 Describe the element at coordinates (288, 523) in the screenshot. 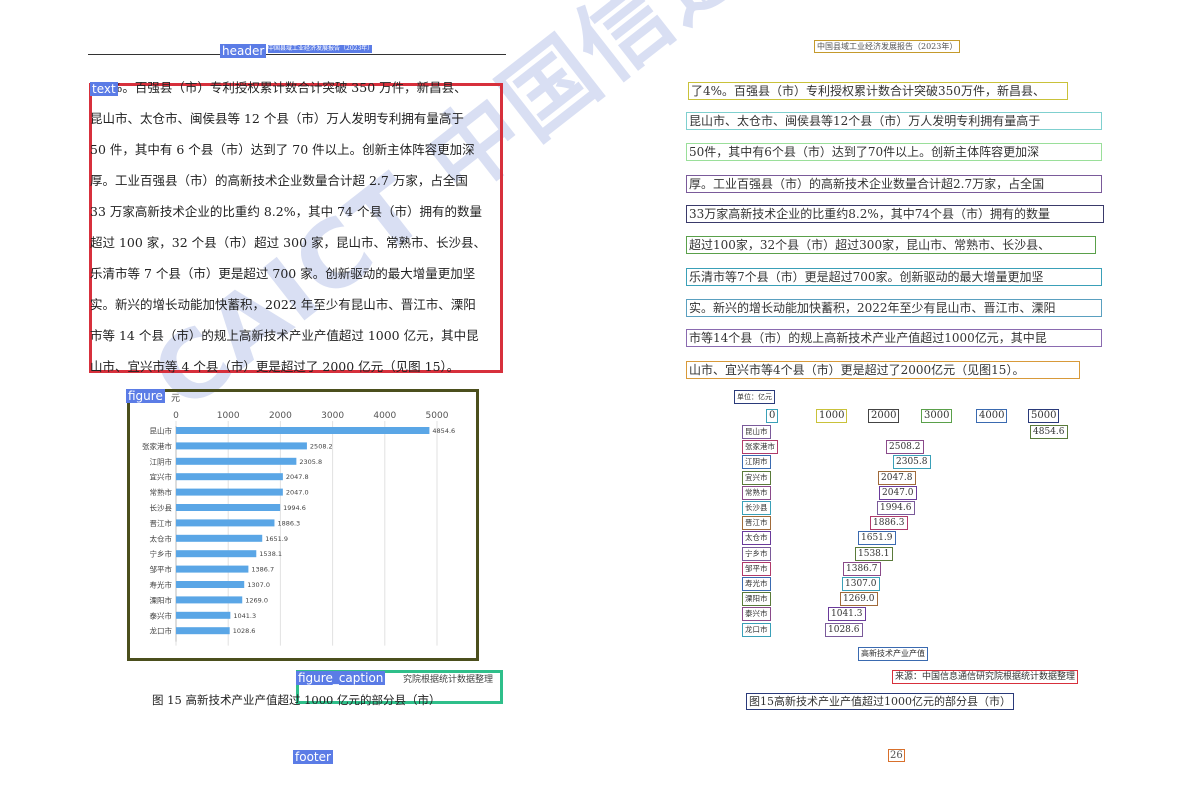

I see `value-label: 1886.3` at that location.